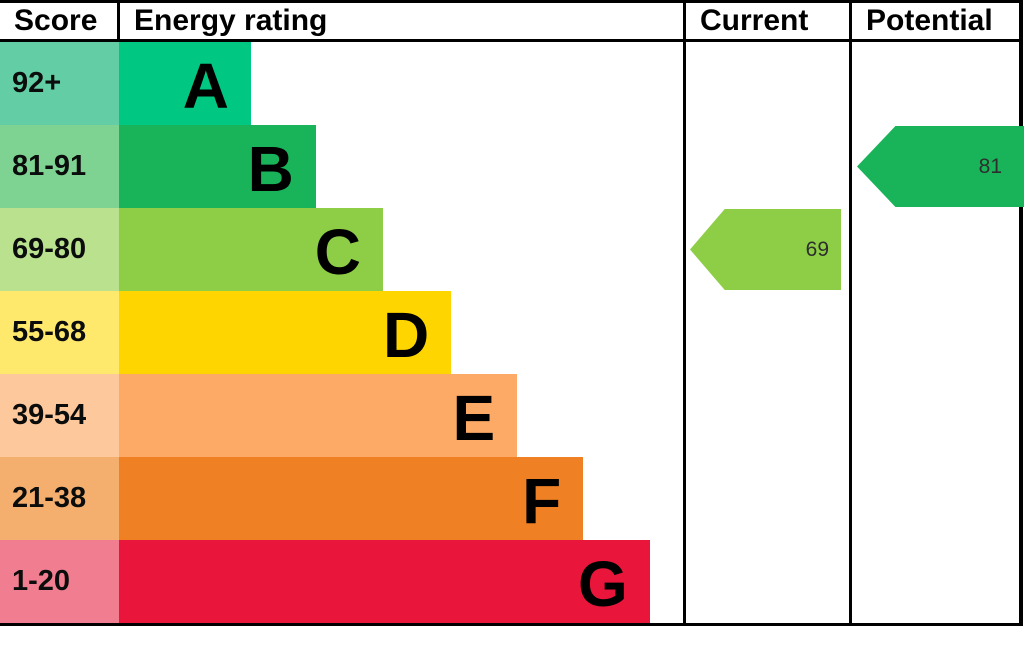  Describe the element at coordinates (754, 20) in the screenshot. I see `header-current: Current` at that location.